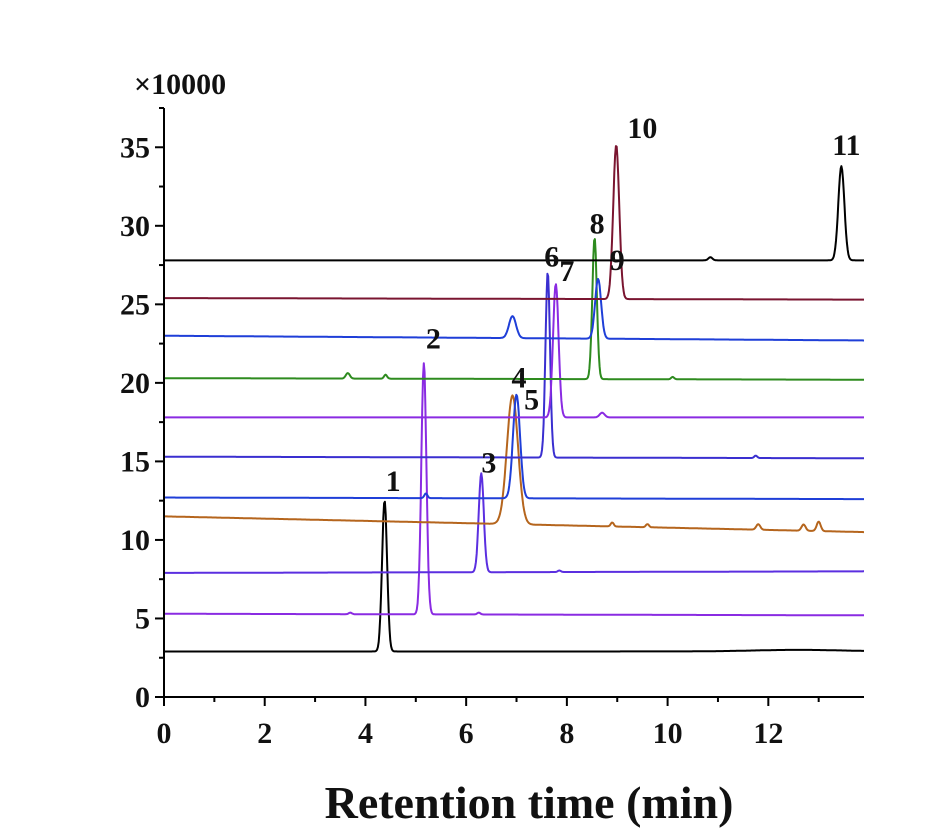 Image resolution: width=931 pixels, height=838 pixels. Describe the element at coordinates (668, 733) in the screenshot. I see `x-tick-label: 10` at that location.